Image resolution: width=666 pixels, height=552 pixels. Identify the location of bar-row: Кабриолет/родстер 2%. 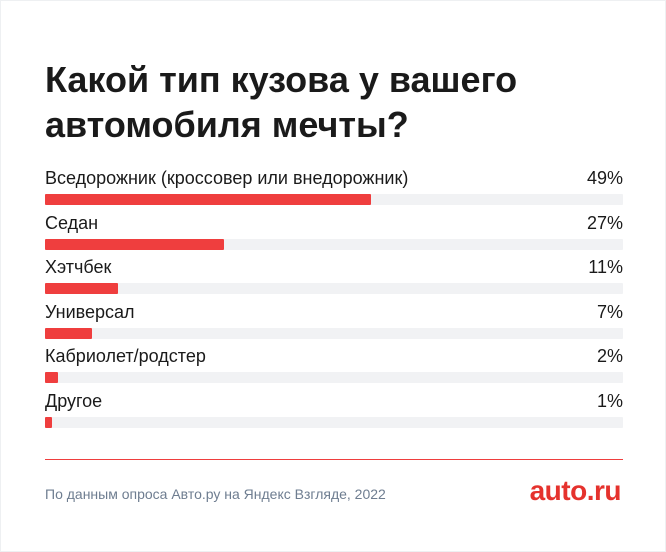
(334, 367).